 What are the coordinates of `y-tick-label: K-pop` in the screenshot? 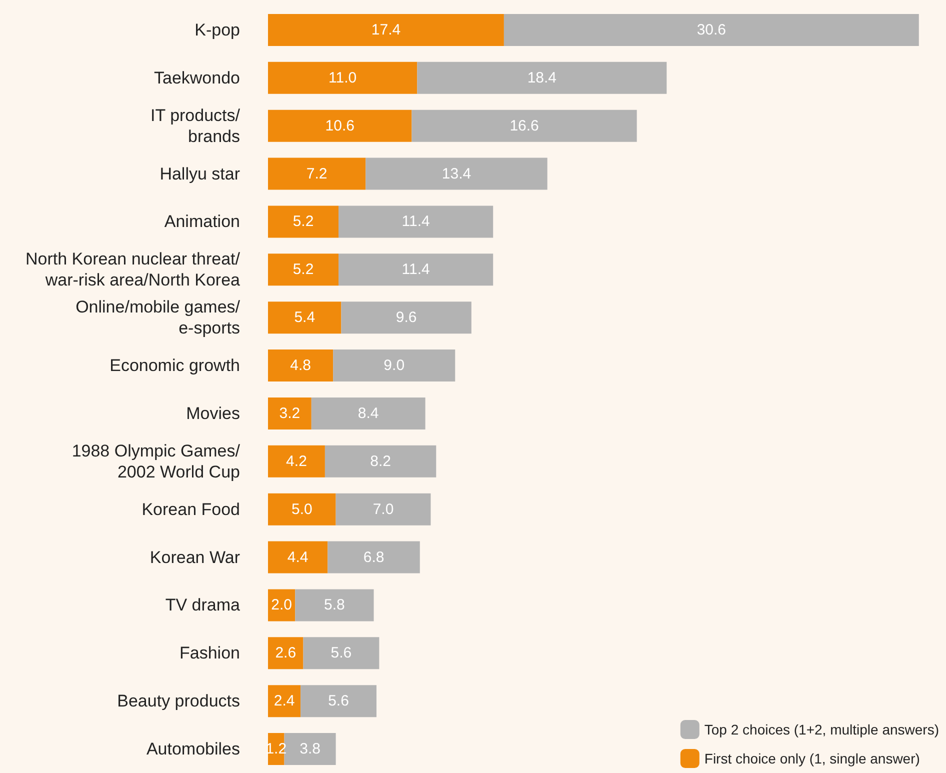 It's located at (217, 30).